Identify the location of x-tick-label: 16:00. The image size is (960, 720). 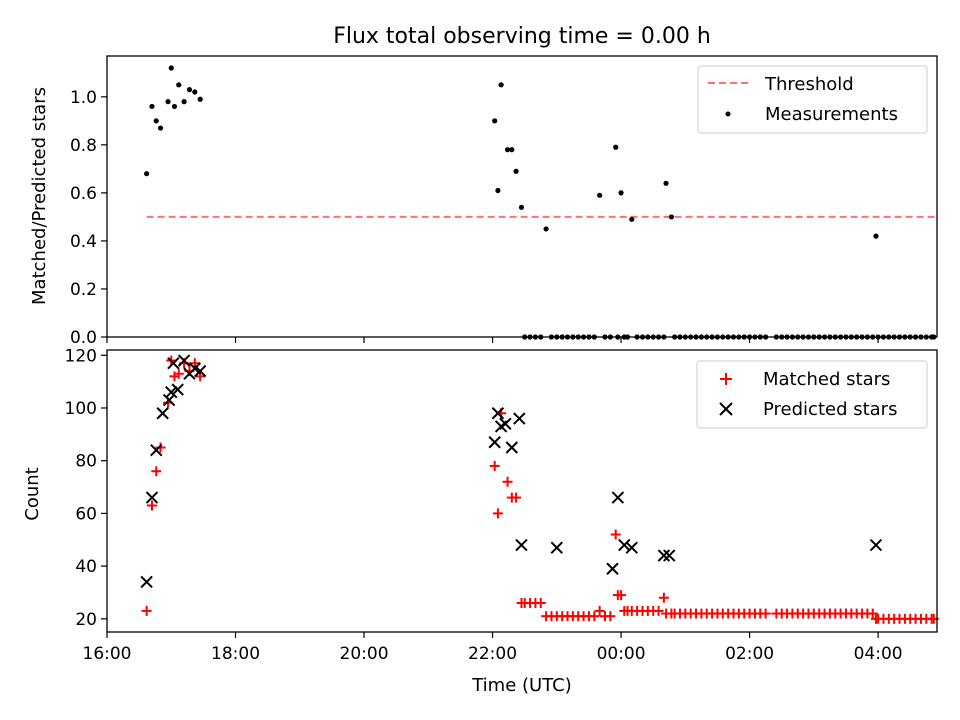
(107, 654).